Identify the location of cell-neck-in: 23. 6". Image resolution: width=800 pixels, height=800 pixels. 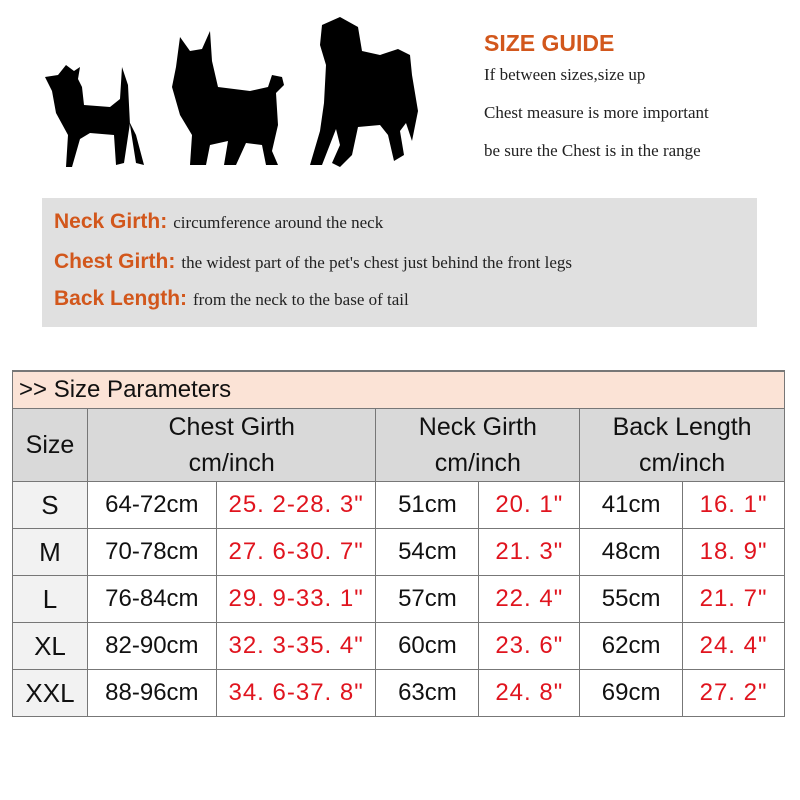
(529, 646).